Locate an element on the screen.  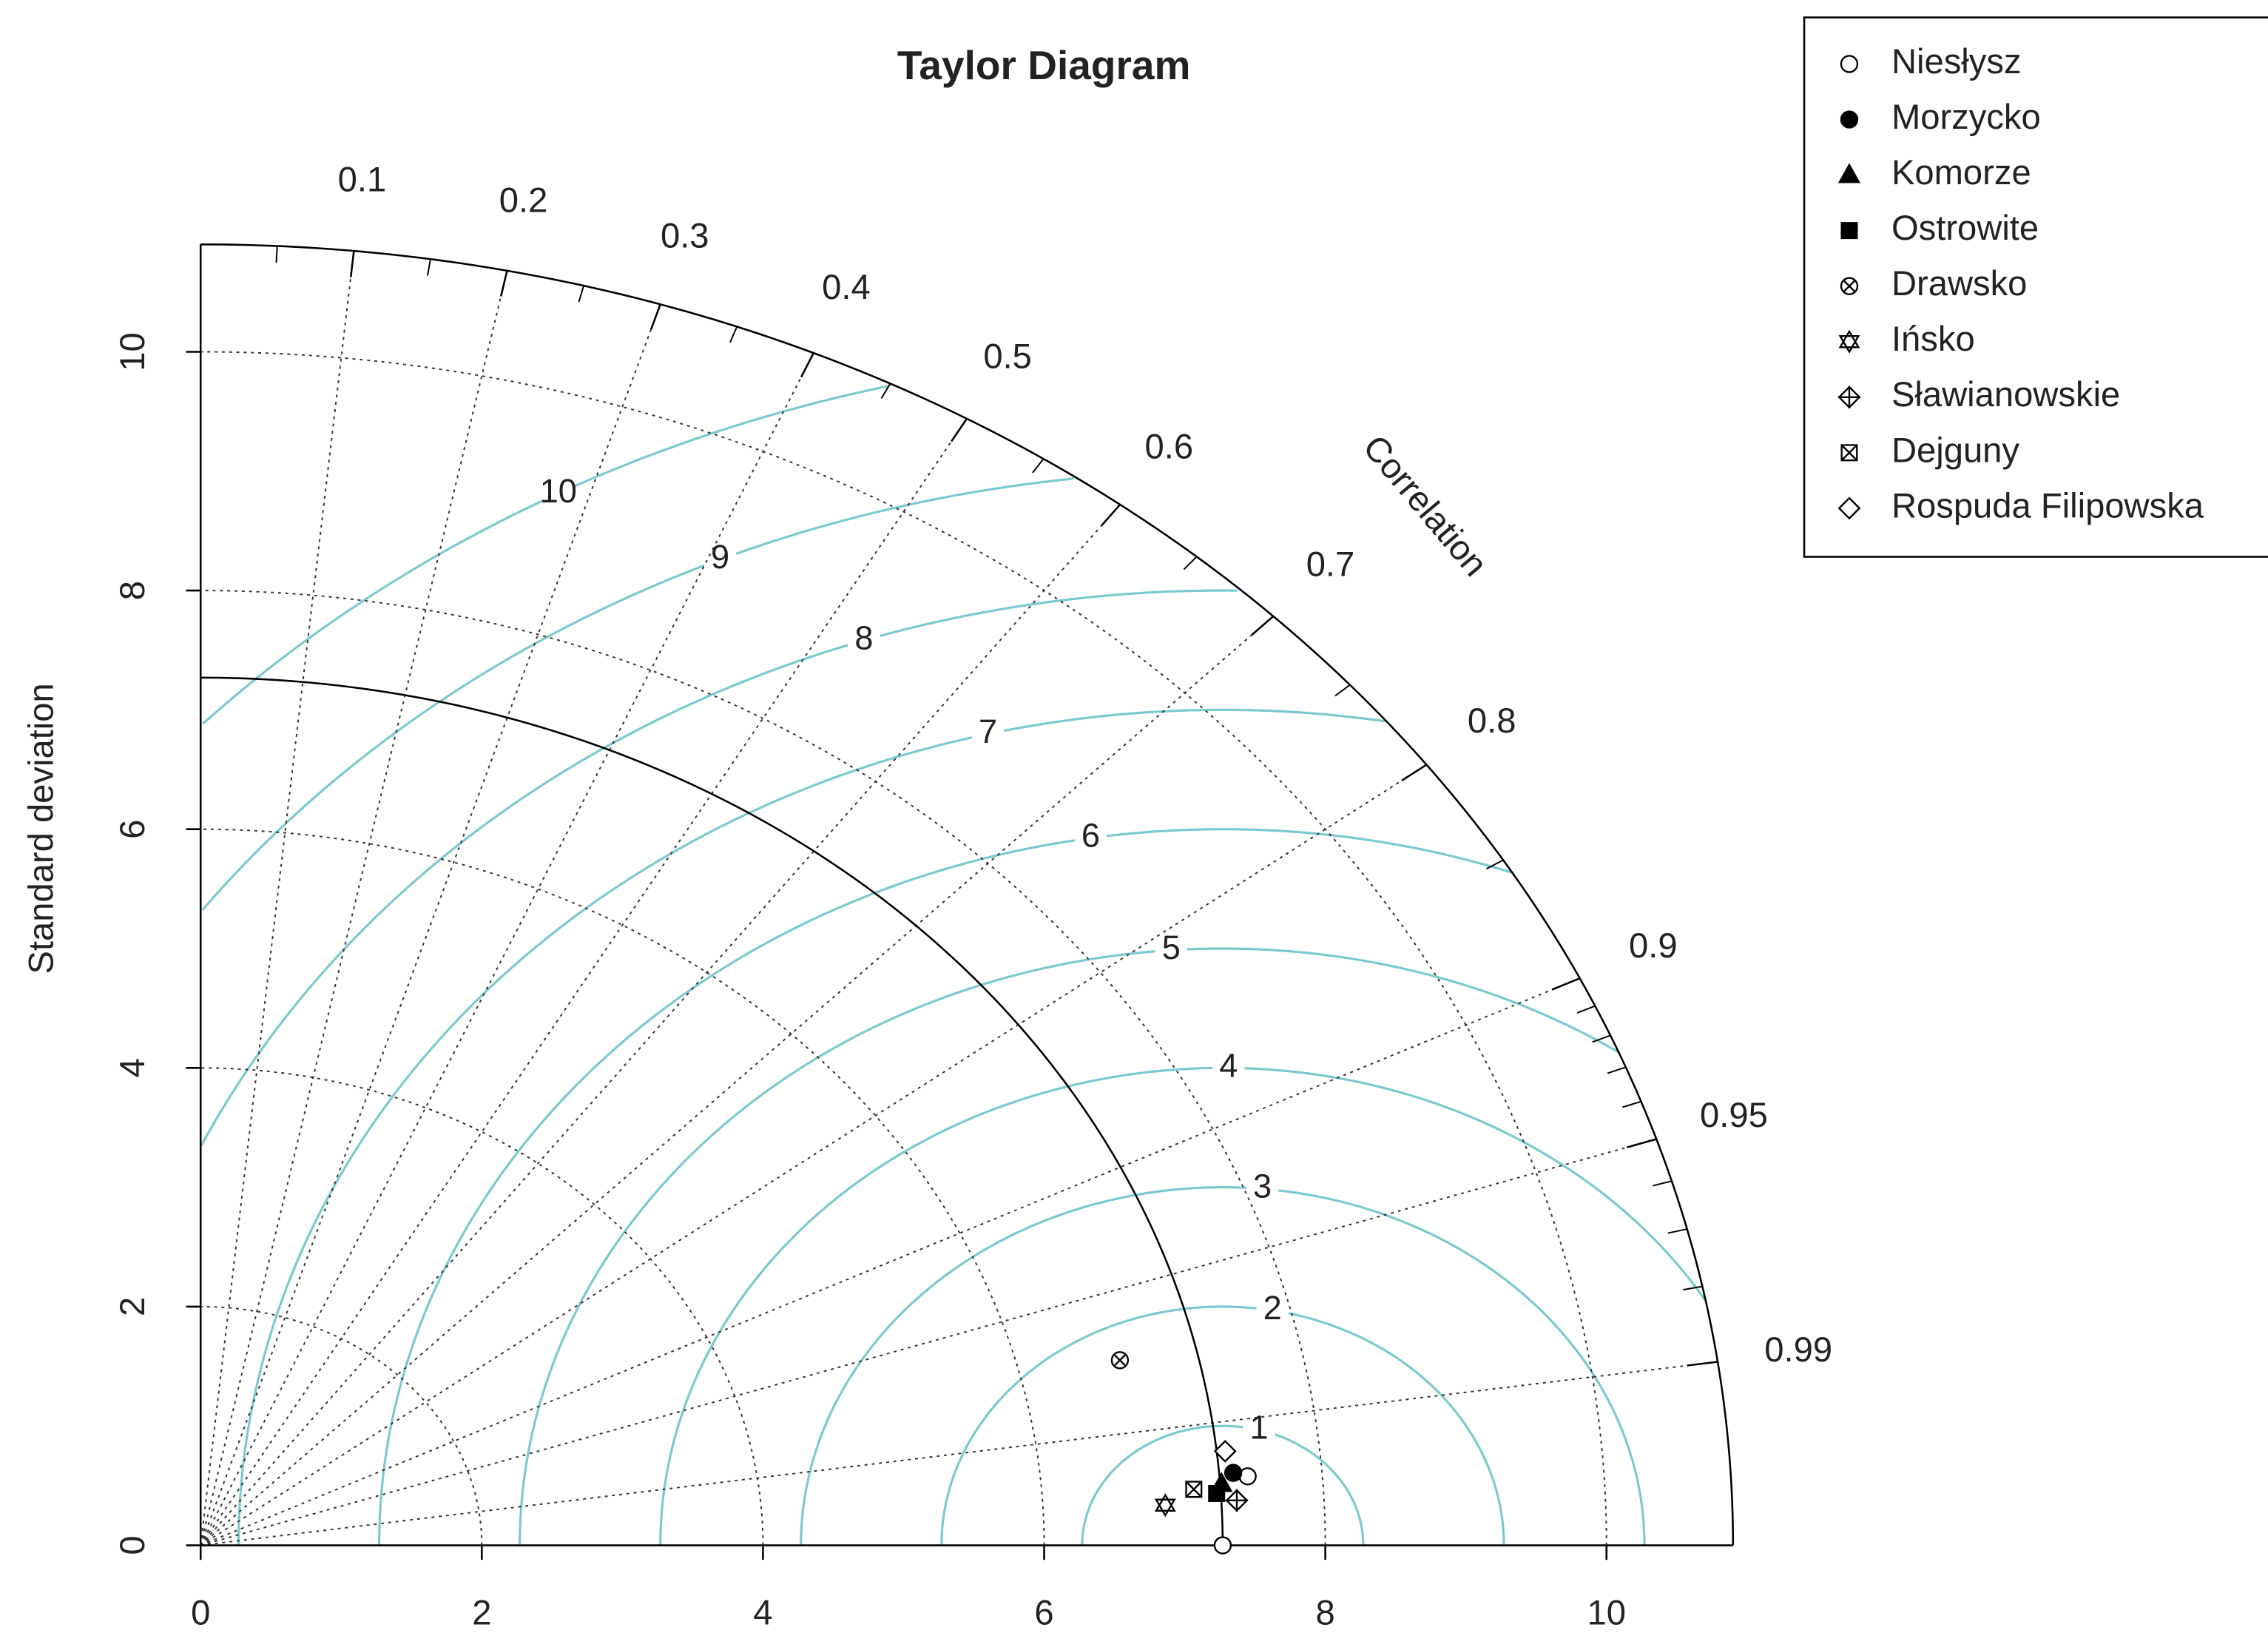
legend-label: Sławianowskie is located at coordinates (2005, 394).